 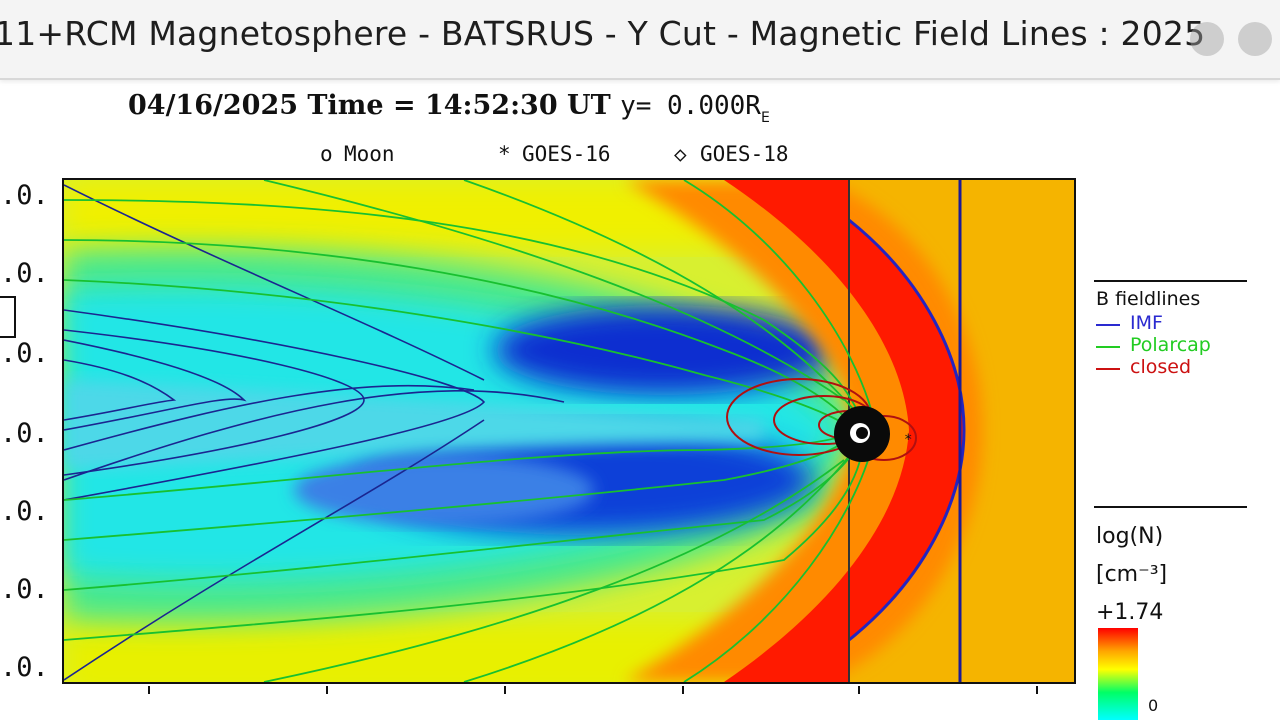 I want to click on colorbar-gradient, so click(x=1118, y=674).